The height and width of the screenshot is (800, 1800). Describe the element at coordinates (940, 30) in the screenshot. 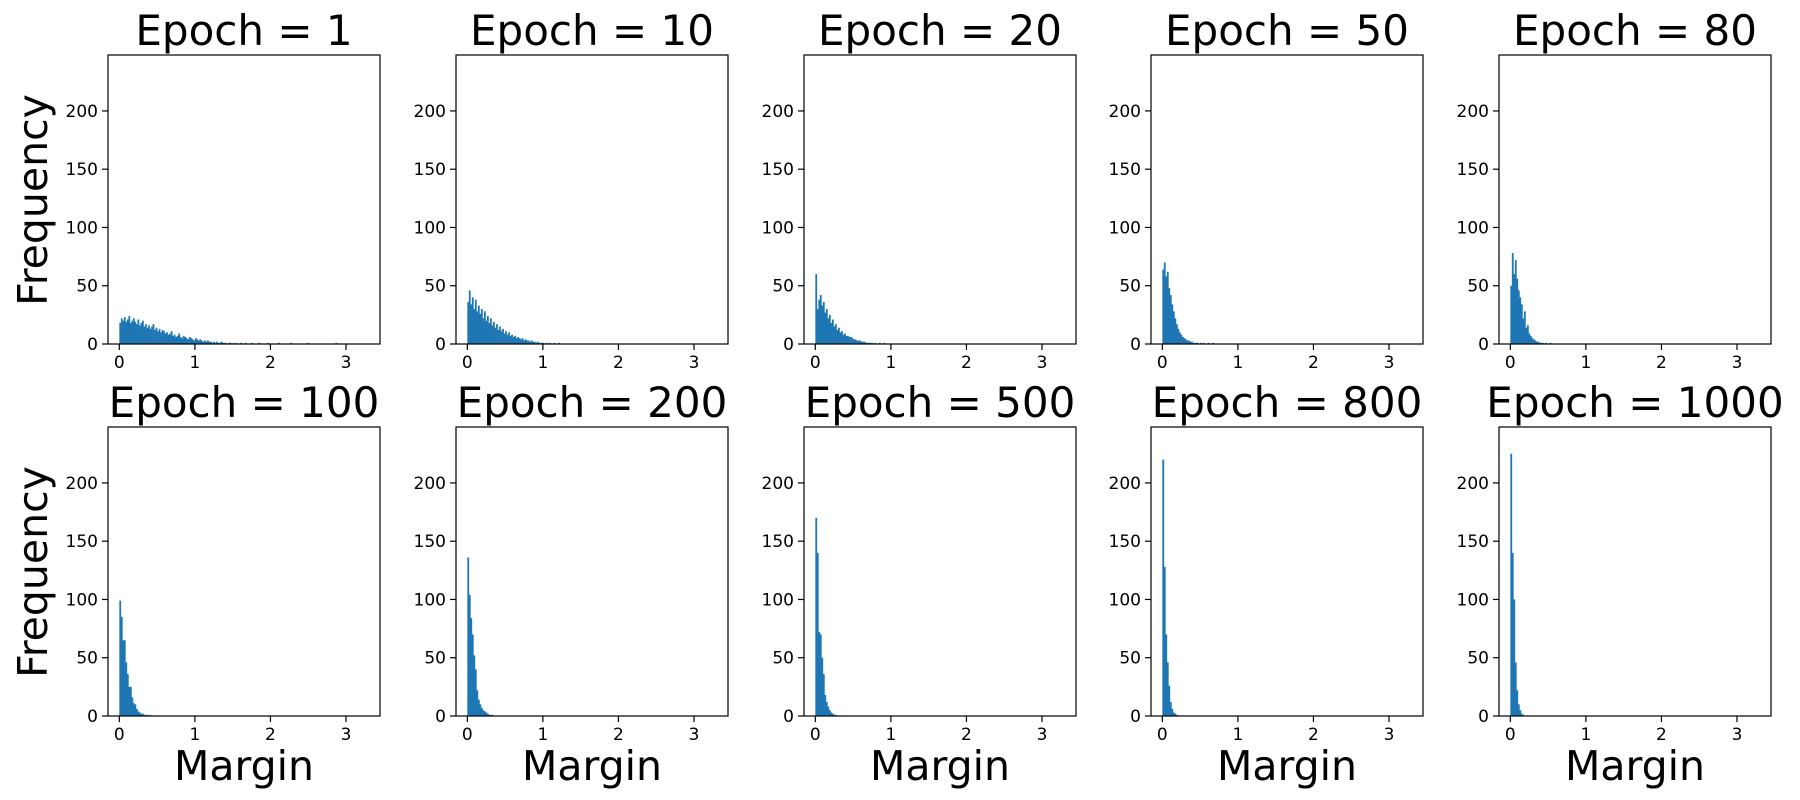

I see `panel-title: Epoch = 20` at that location.